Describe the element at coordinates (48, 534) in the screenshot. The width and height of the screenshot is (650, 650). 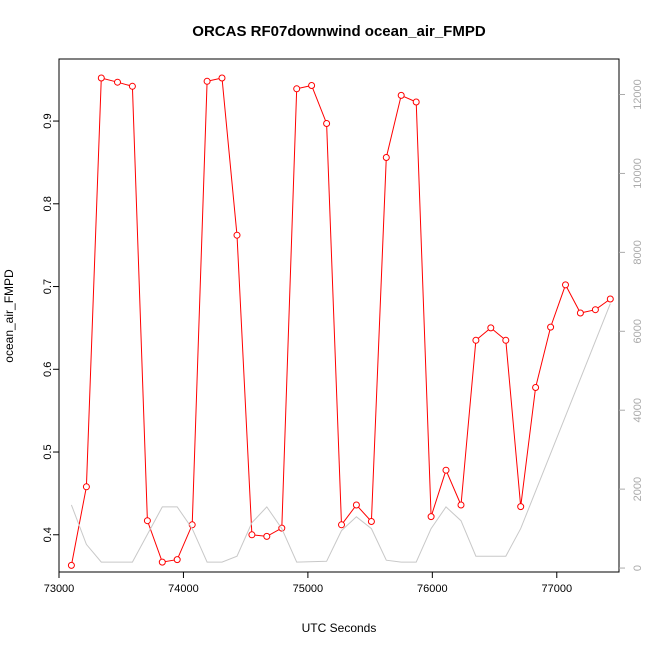
I see `y-tick-label: 0.4` at that location.